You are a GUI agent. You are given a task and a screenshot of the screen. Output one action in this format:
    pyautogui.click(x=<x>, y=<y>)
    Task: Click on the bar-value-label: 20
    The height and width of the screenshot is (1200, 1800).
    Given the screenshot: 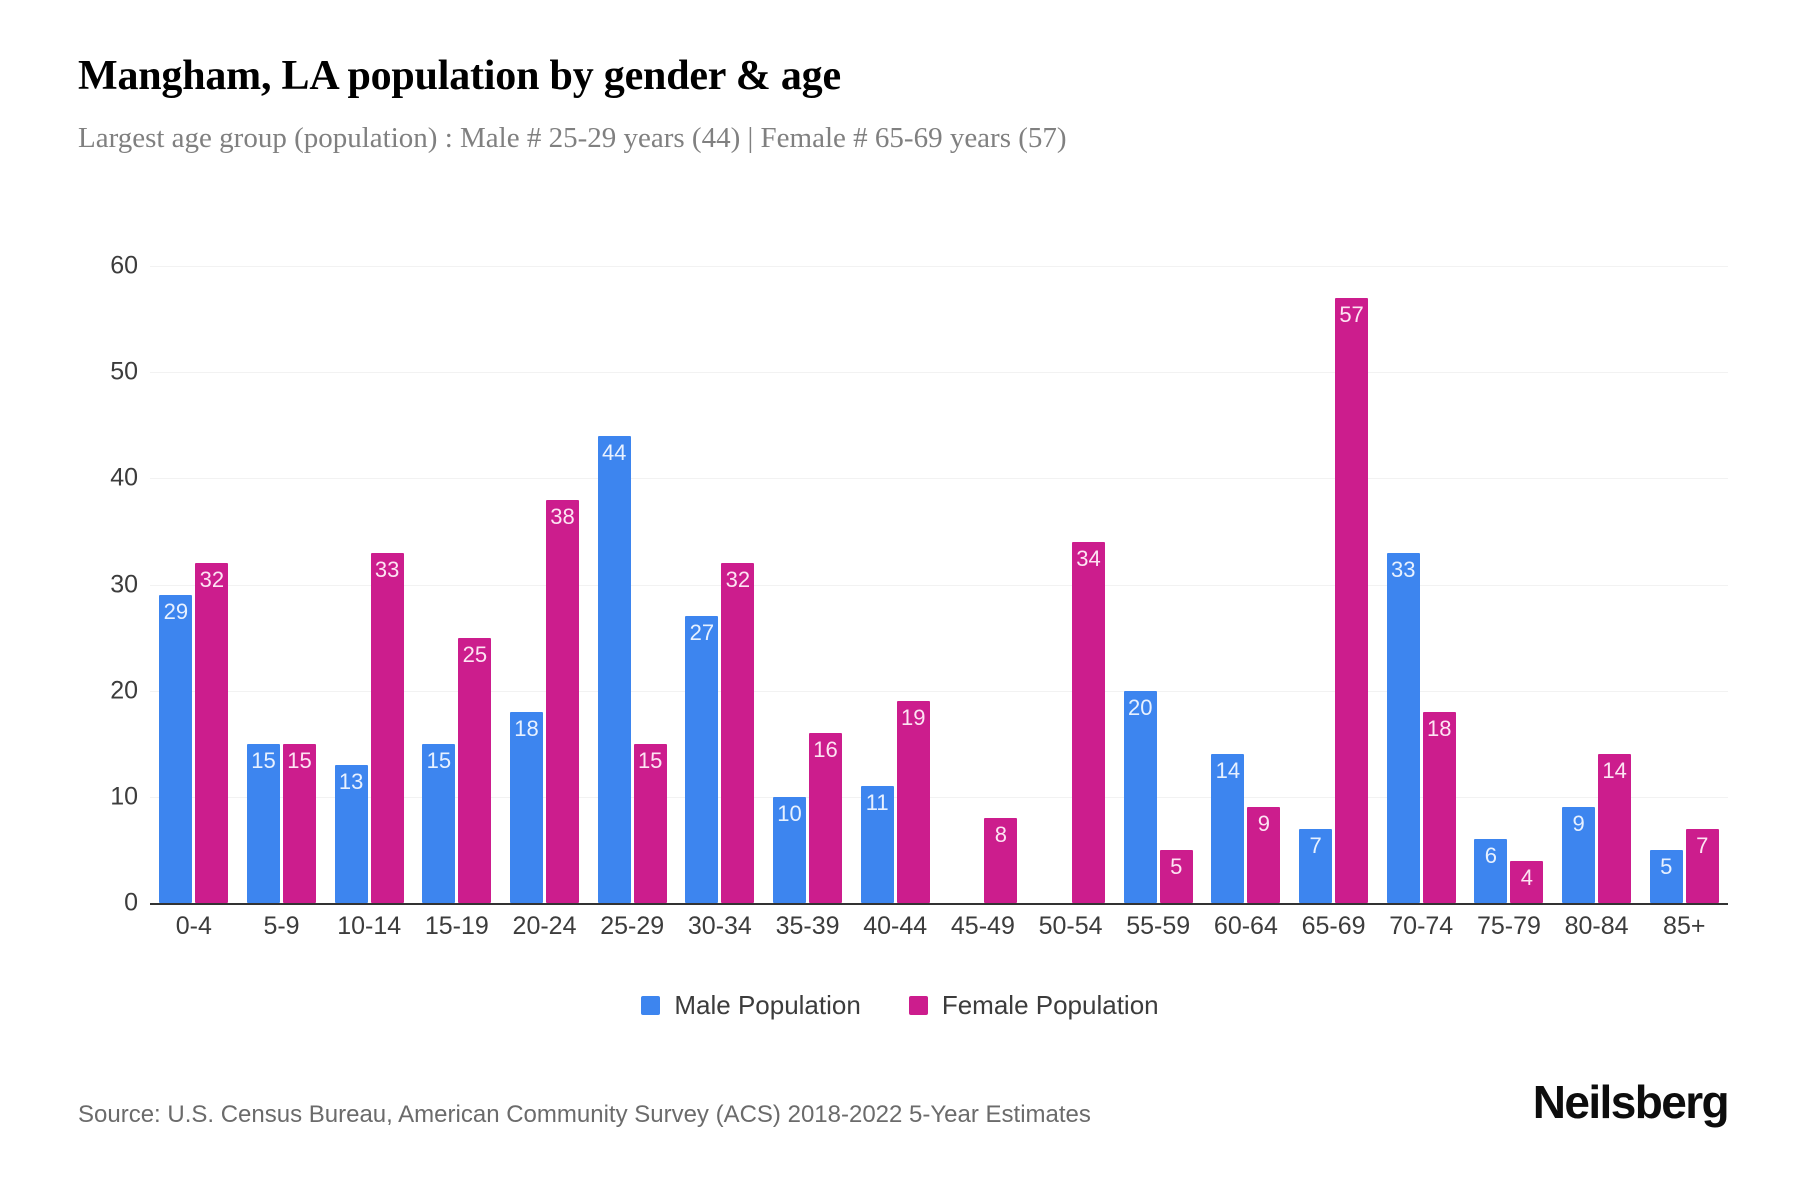 What is the action you would take?
    pyautogui.click(x=1140, y=707)
    